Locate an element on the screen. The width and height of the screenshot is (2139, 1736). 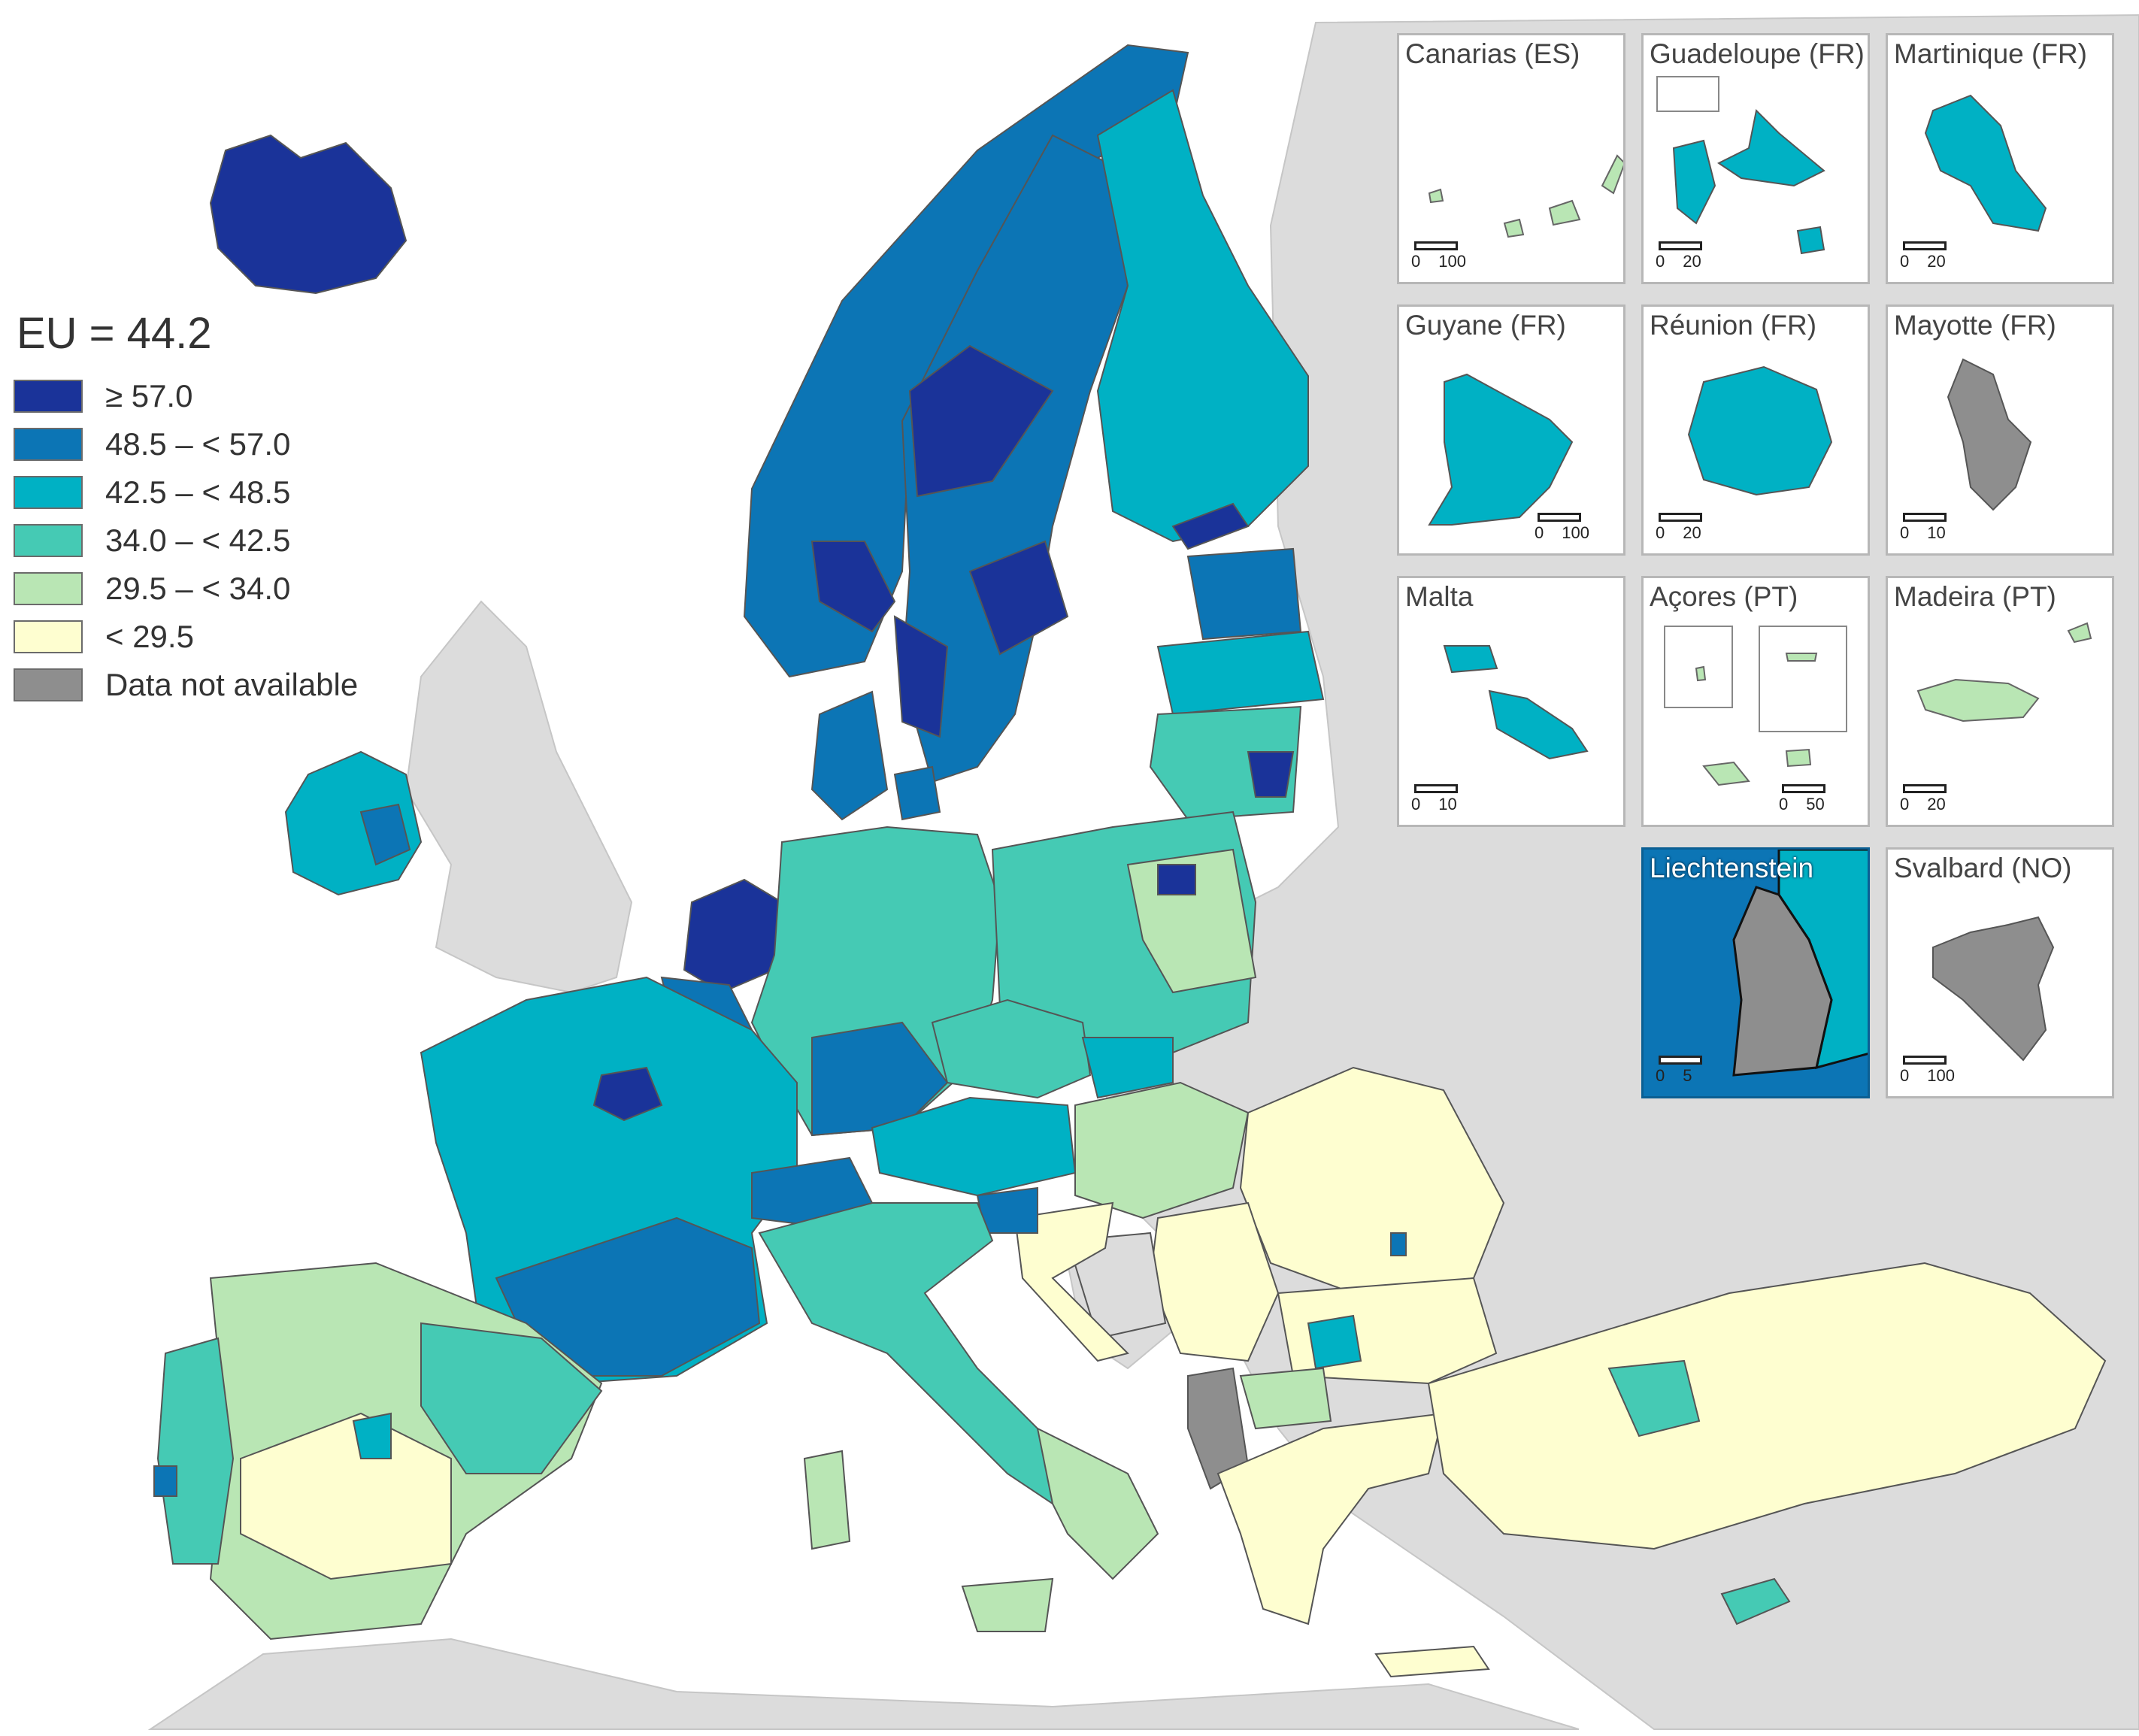
region-sardinia is located at coordinates (827, 1500).